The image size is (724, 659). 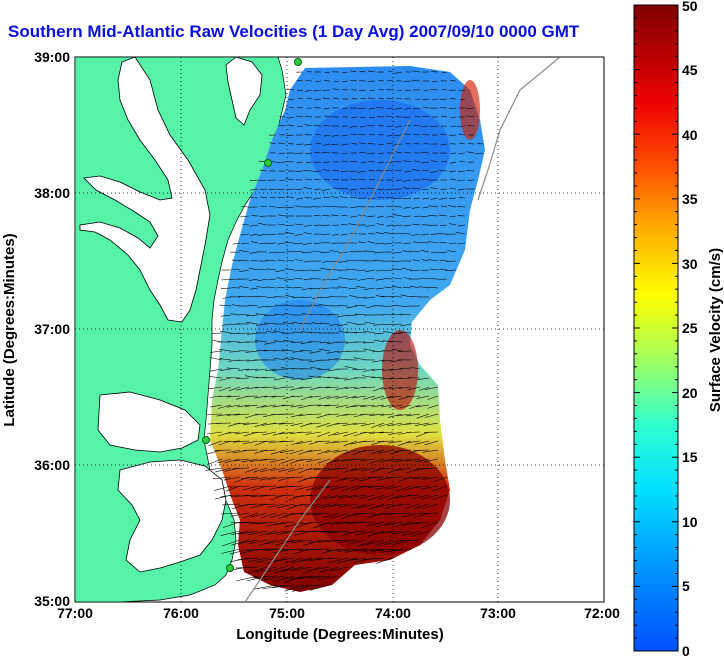 I want to click on x-tick-label: 75:00, so click(x=287, y=613).